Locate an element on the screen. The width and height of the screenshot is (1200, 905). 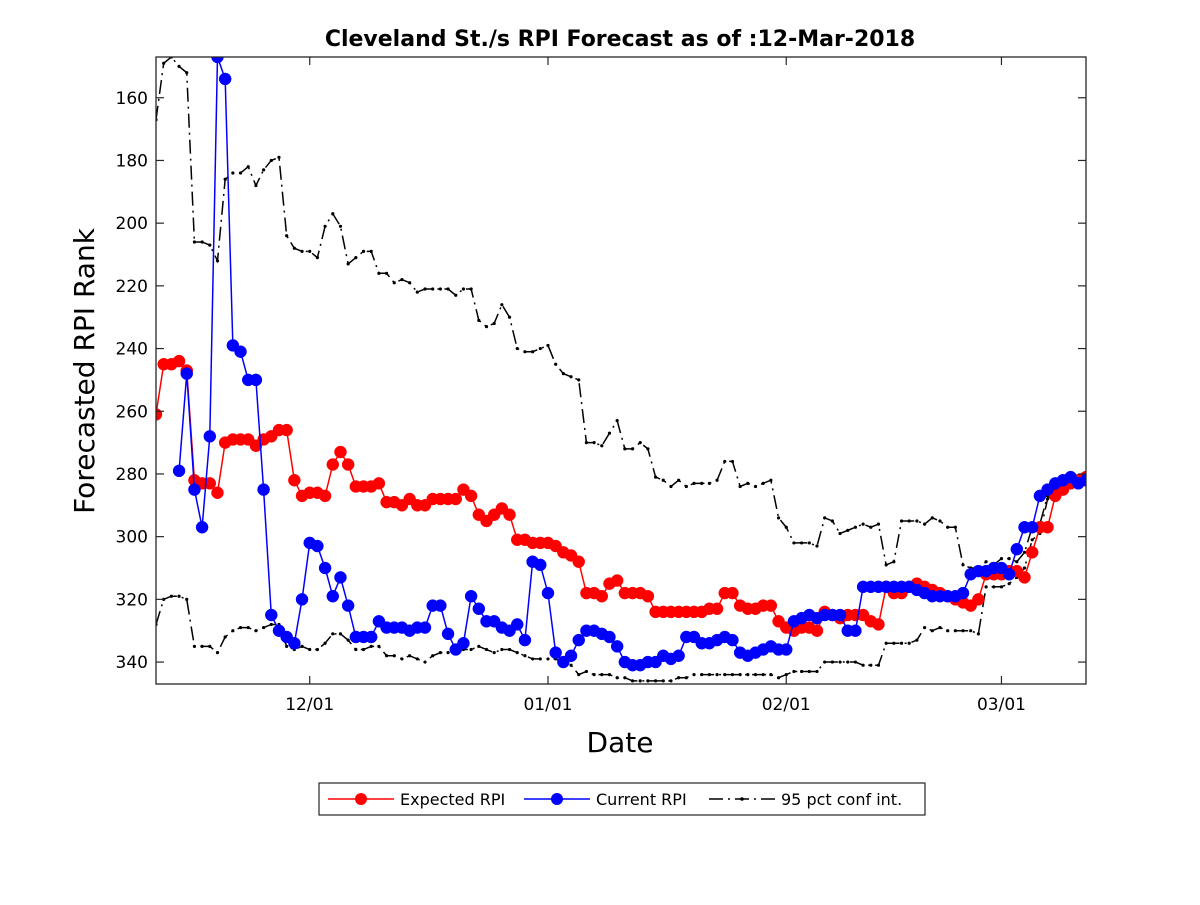
y-tick-label: 280 is located at coordinates (132, 475).